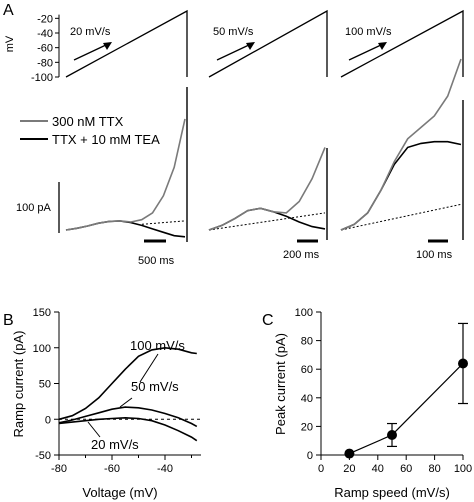 The height and width of the screenshot is (502, 474). Describe the element at coordinates (406, 469) in the screenshot. I see `c-x-tick-label: 60` at that location.